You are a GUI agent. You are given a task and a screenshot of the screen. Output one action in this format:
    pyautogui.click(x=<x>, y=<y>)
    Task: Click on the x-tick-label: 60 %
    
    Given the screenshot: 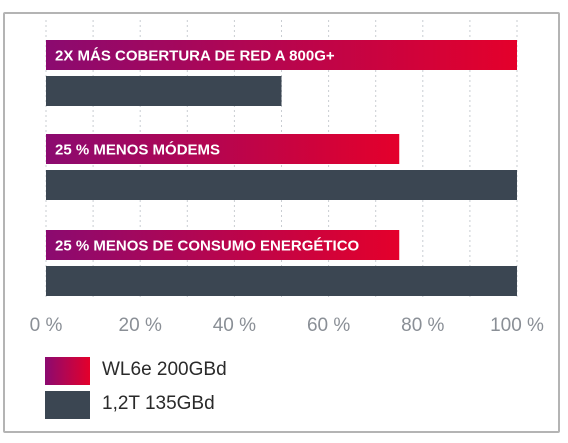 What is the action you would take?
    pyautogui.click(x=328, y=325)
    